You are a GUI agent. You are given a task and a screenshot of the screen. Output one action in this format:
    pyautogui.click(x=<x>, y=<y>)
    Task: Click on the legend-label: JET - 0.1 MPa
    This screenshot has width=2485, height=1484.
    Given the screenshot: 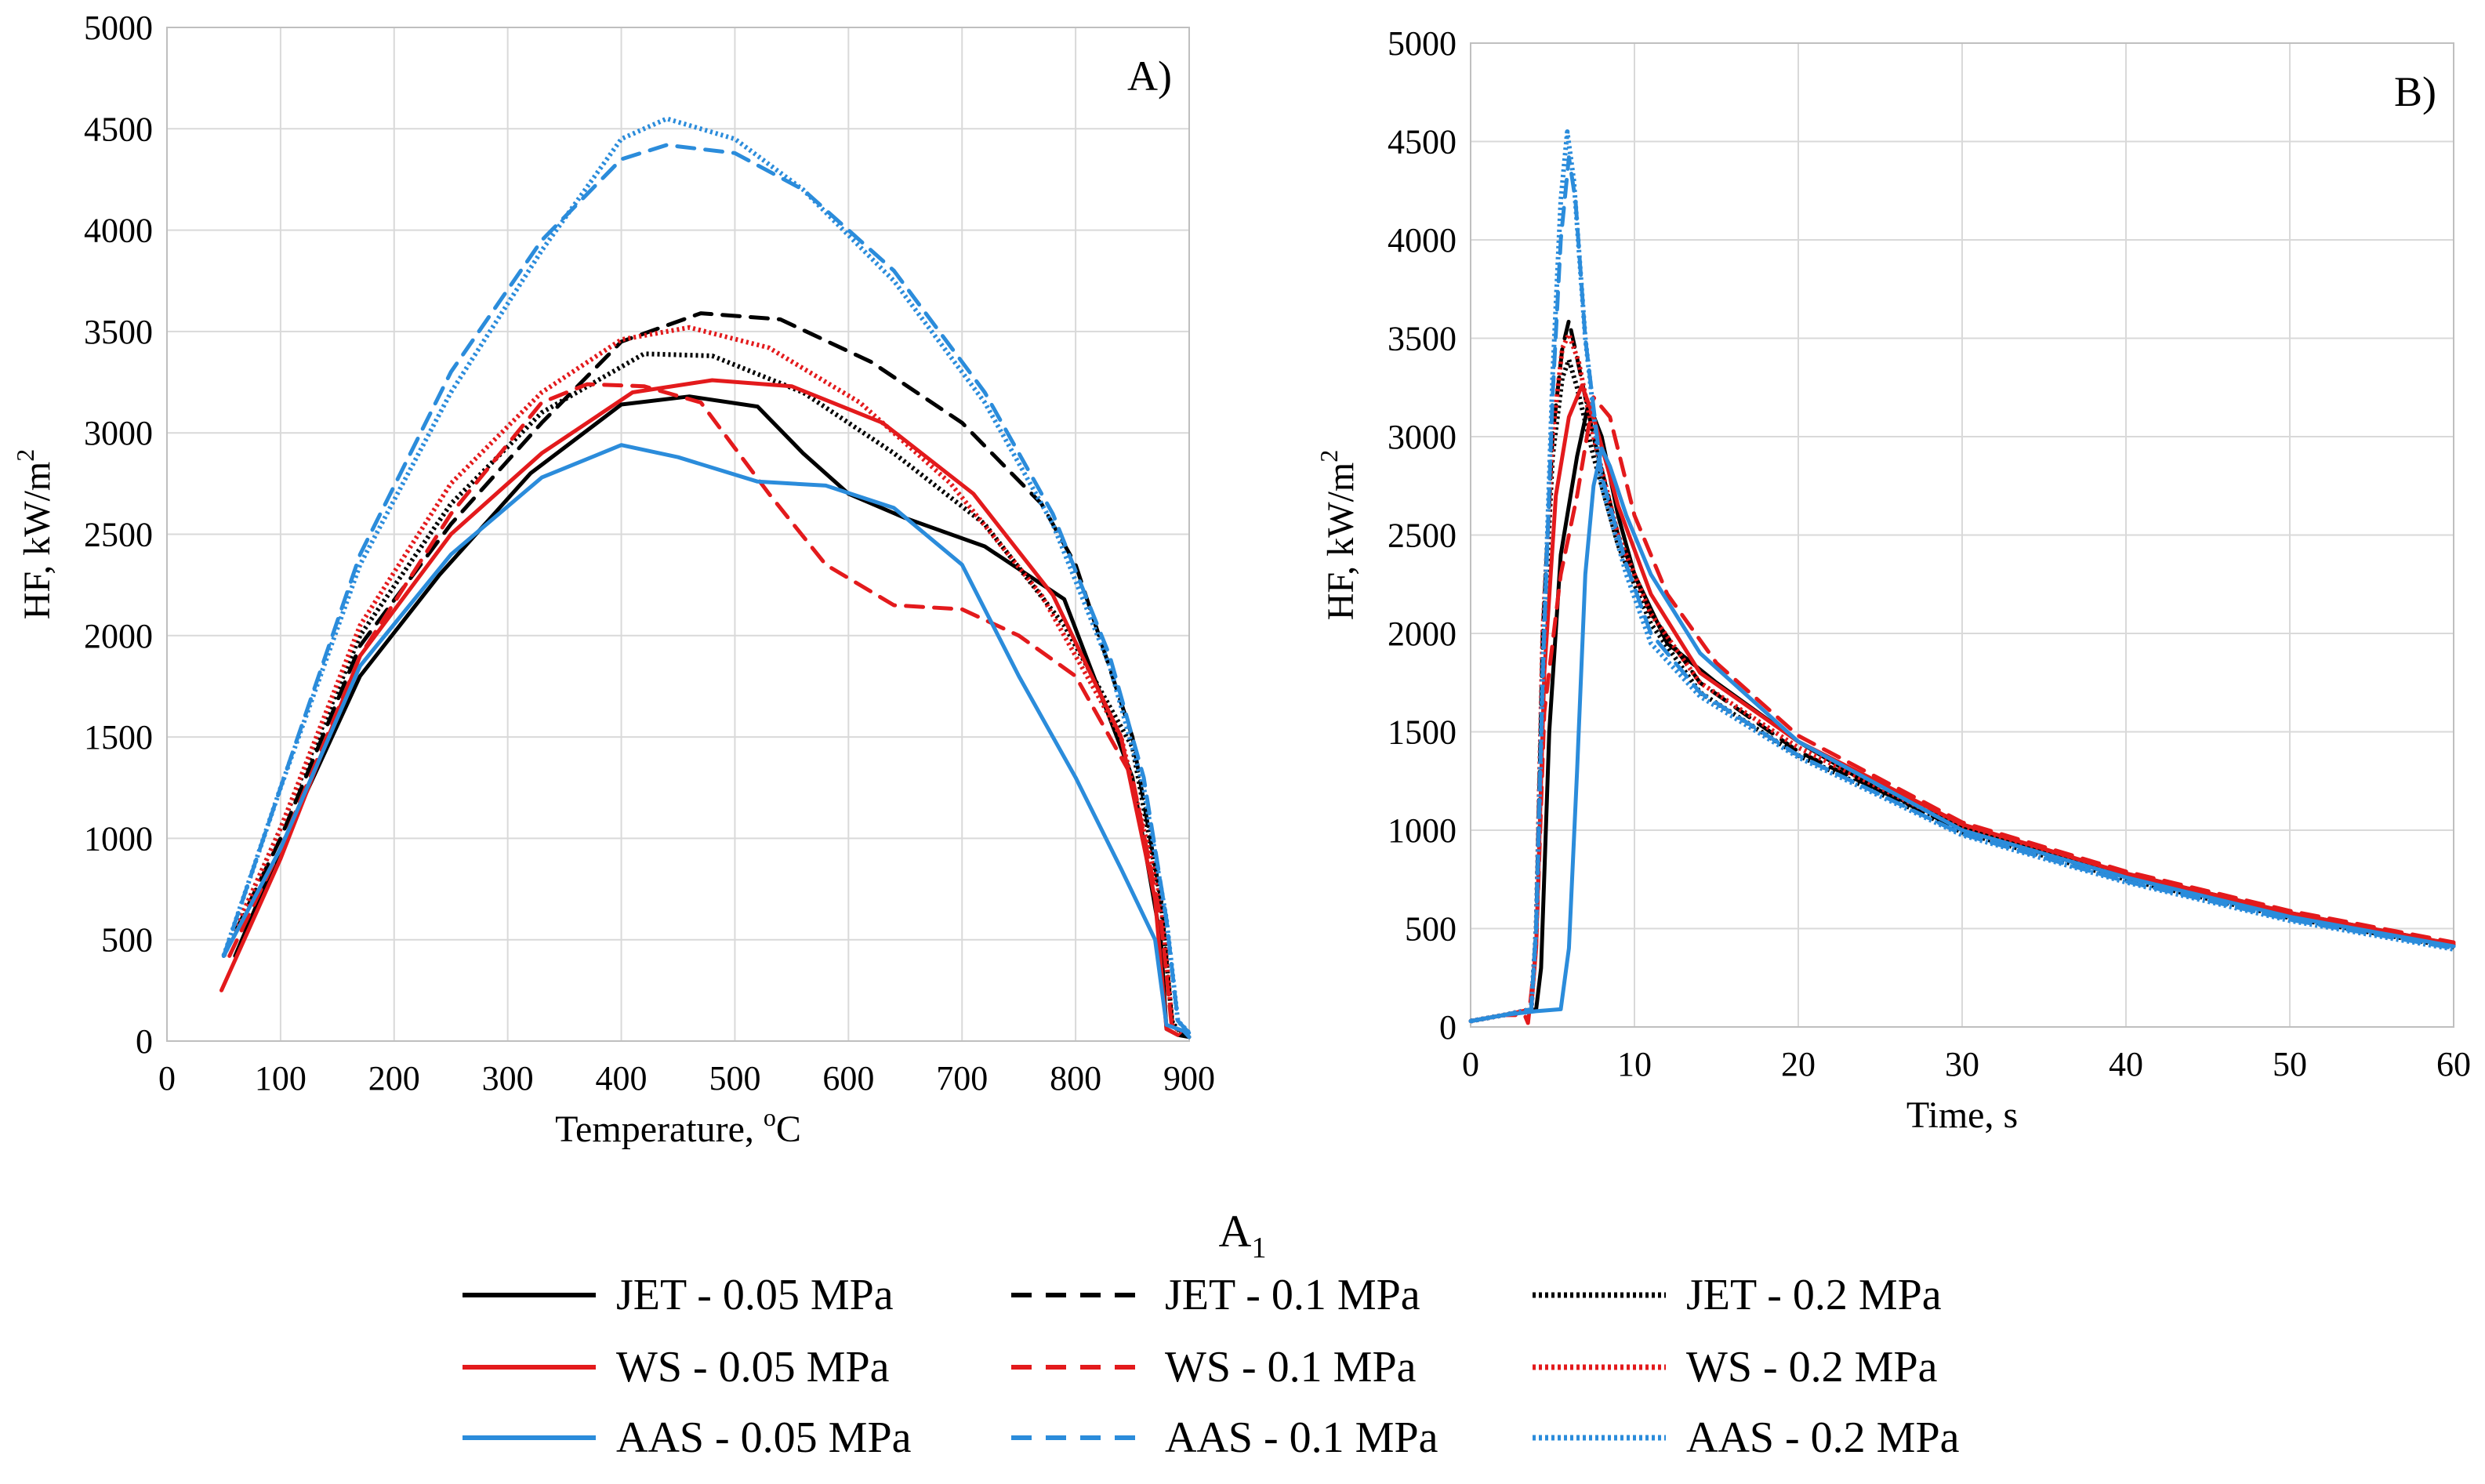 What is the action you would take?
    pyautogui.click(x=1292, y=1295)
    